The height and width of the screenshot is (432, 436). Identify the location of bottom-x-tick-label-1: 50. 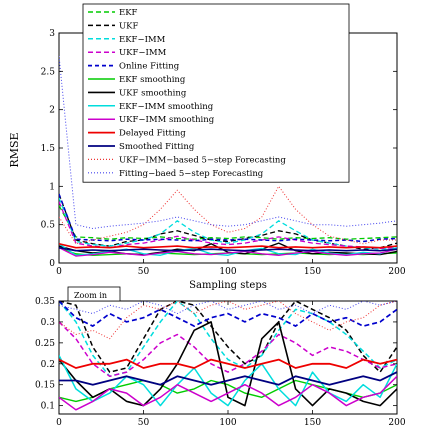
(144, 423).